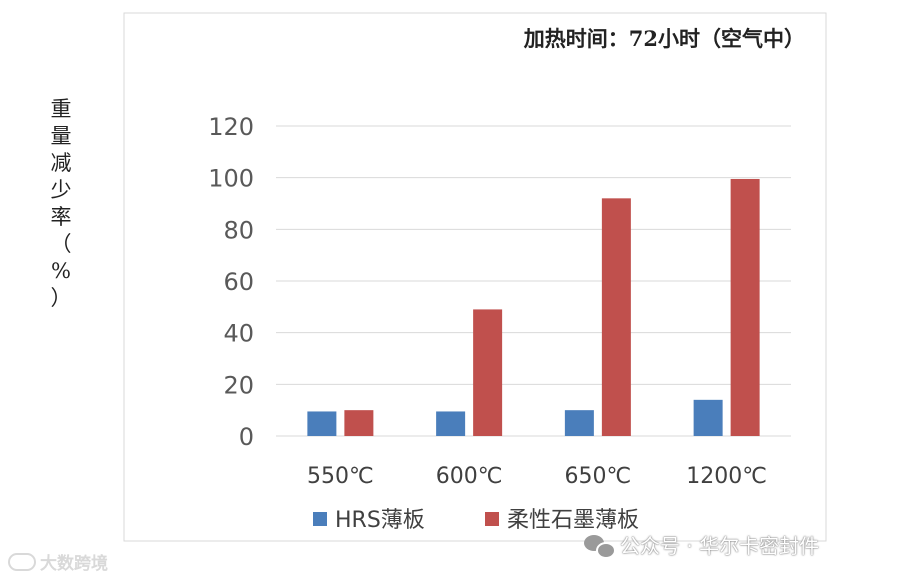  I want to click on x-tick-label: 650℃, so click(598, 476).